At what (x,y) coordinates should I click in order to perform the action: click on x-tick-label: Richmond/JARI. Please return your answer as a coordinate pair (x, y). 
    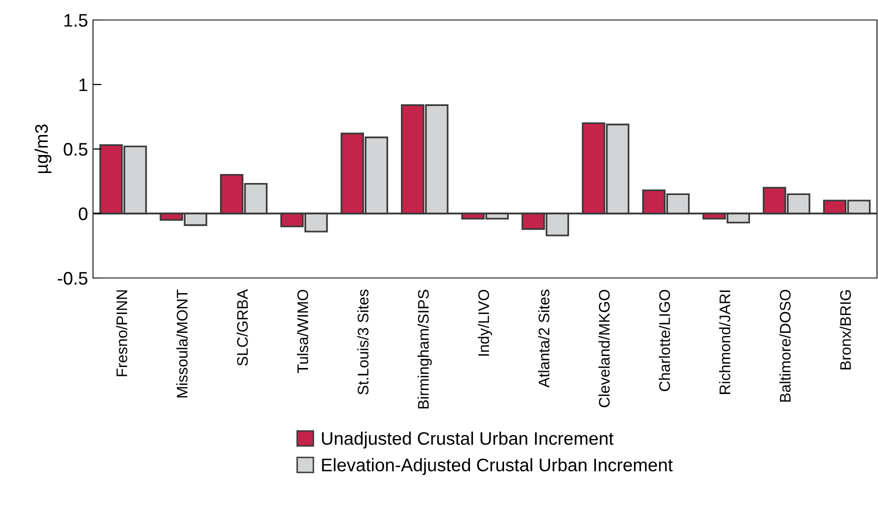
    Looking at the image, I should click on (724, 342).